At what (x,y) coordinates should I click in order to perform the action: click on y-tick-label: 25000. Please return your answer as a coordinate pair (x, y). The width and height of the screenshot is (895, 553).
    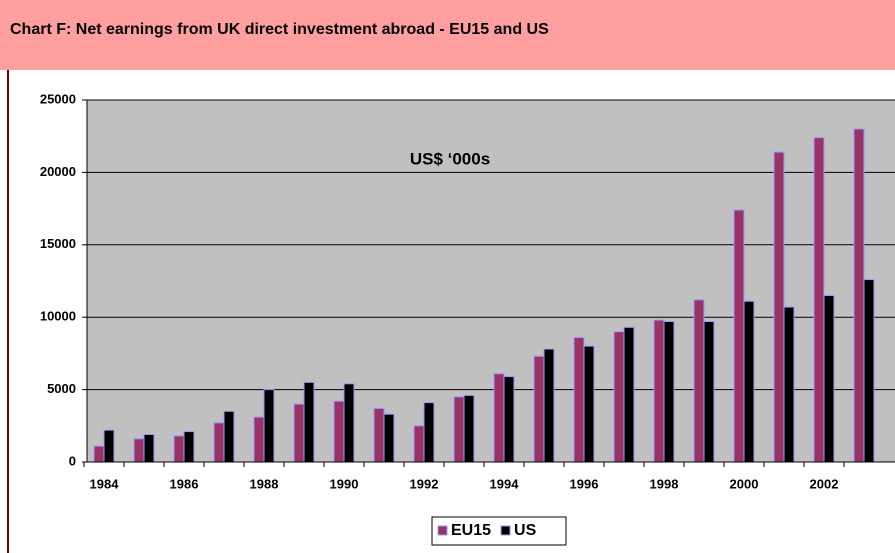
    Looking at the image, I should click on (58, 98).